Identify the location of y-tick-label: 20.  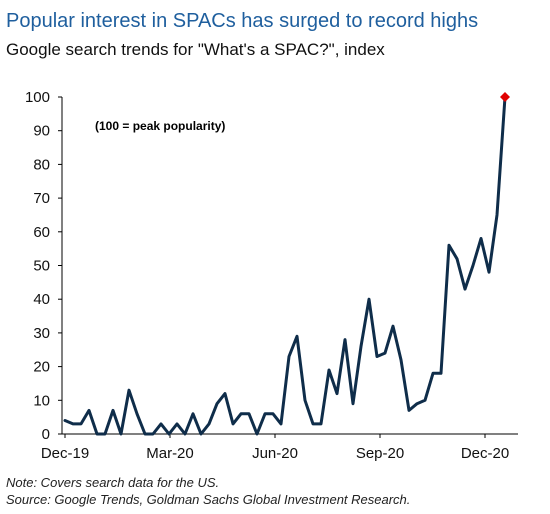
(41, 367).